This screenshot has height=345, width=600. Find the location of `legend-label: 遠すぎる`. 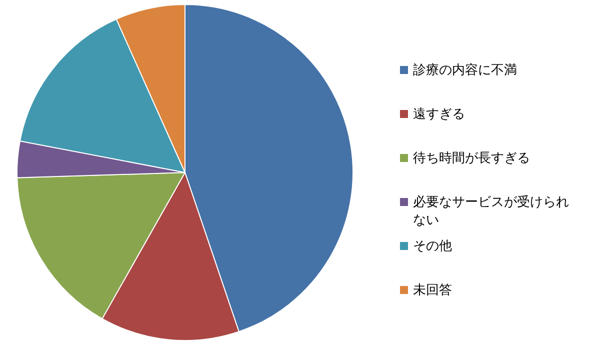

legend-label: 遠すぎる is located at coordinates (439, 115).